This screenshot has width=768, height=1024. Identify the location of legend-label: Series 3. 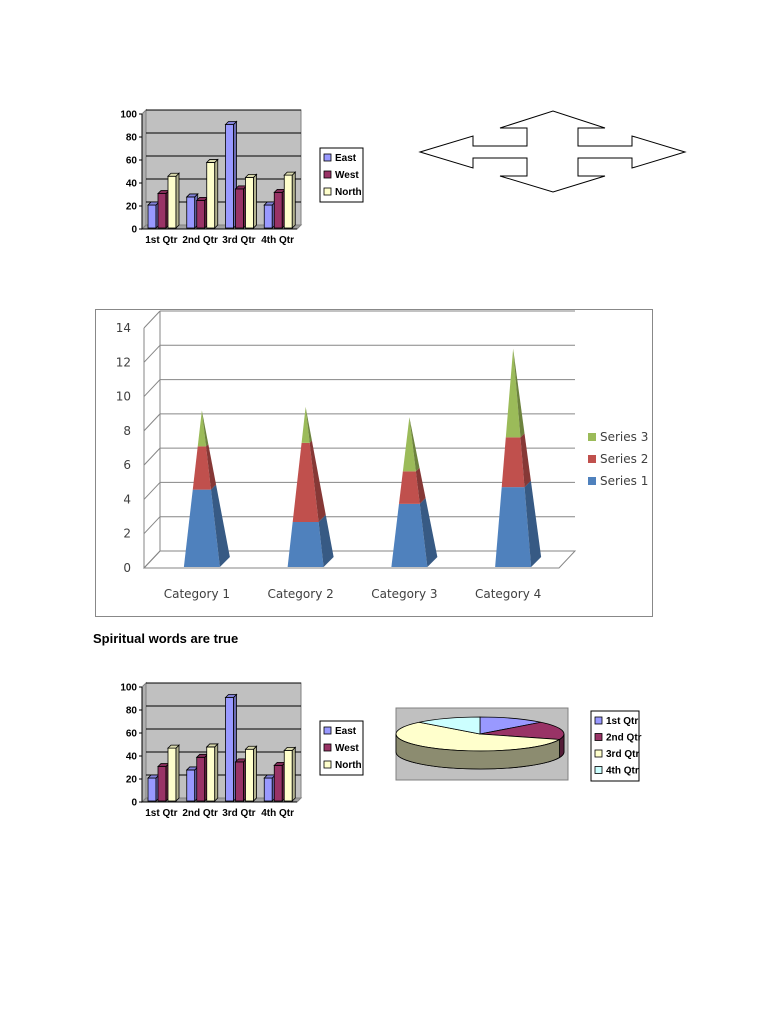
(624, 437).